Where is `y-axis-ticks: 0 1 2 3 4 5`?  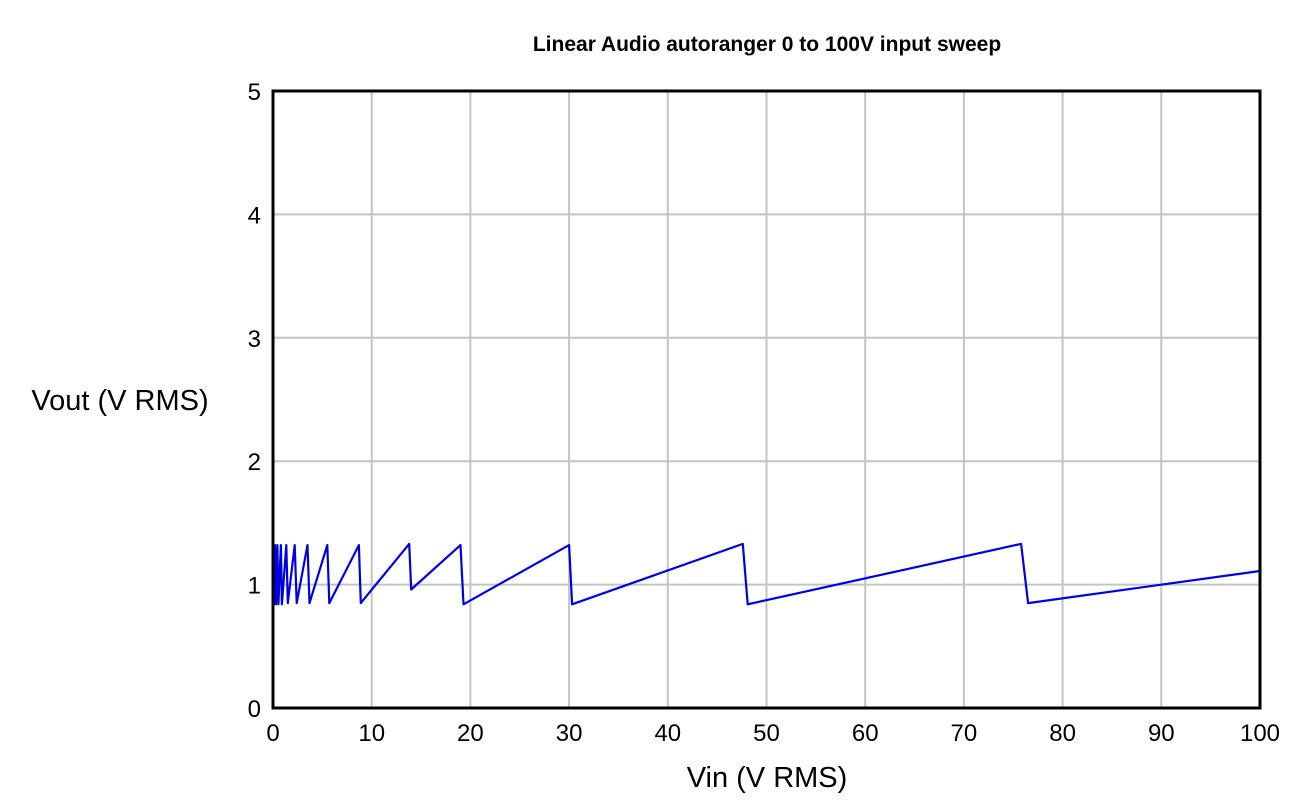
y-axis-ticks: 0 1 2 3 4 5 is located at coordinates (254, 401).